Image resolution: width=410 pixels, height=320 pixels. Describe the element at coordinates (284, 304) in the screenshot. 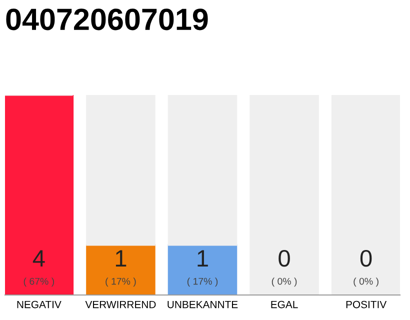

I see `x-tick-label: EGAL` at that location.